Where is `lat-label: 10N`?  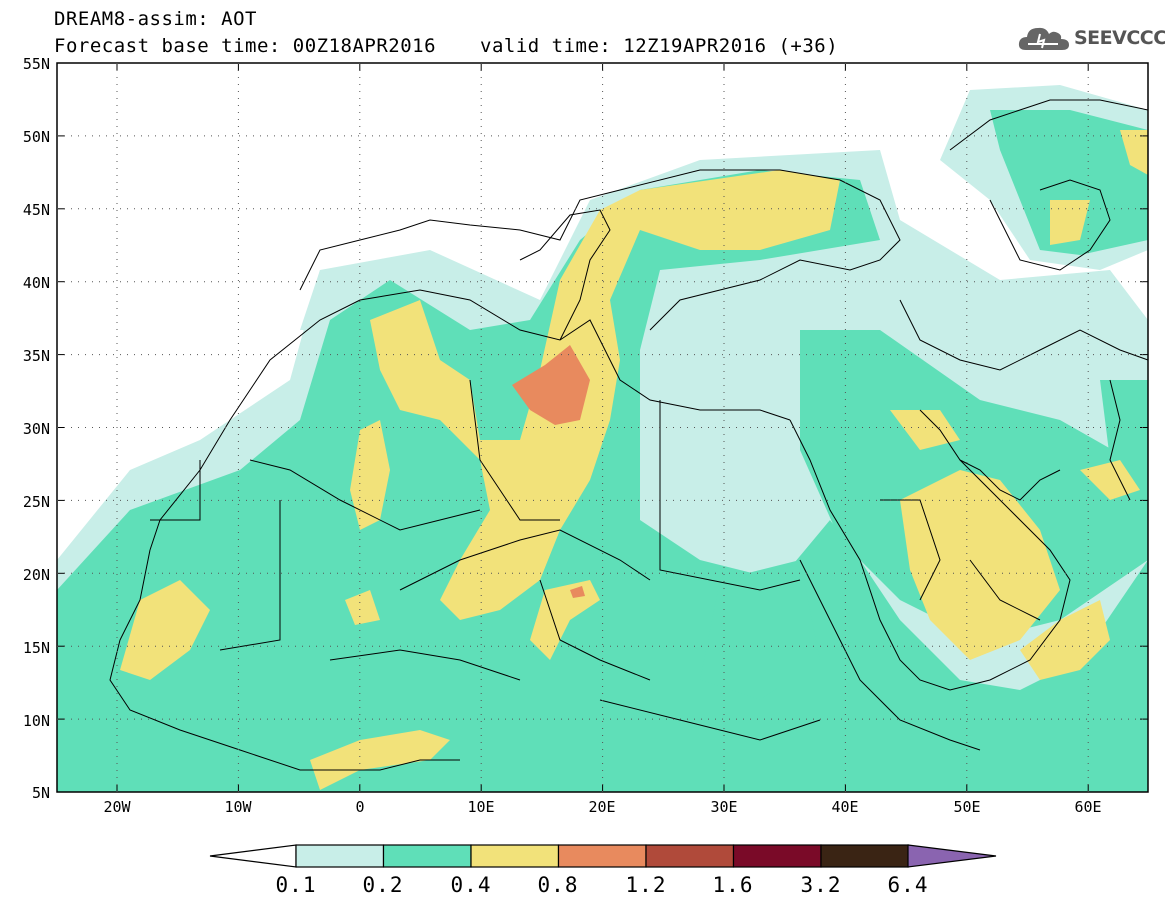
lat-label: 10N is located at coordinates (36, 721).